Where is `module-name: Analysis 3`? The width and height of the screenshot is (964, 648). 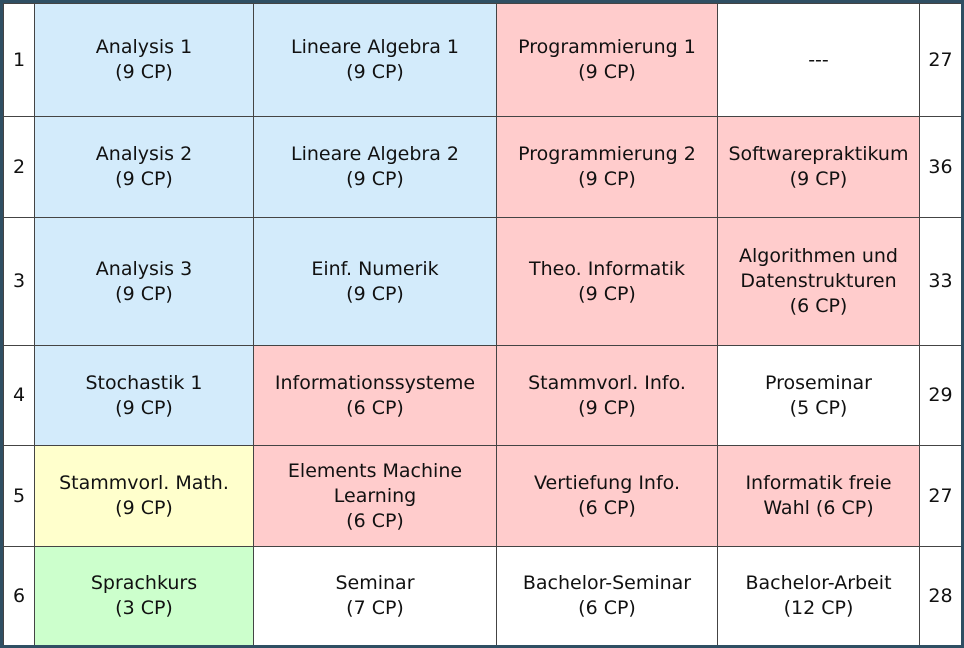
module-name: Analysis 3 is located at coordinates (144, 268).